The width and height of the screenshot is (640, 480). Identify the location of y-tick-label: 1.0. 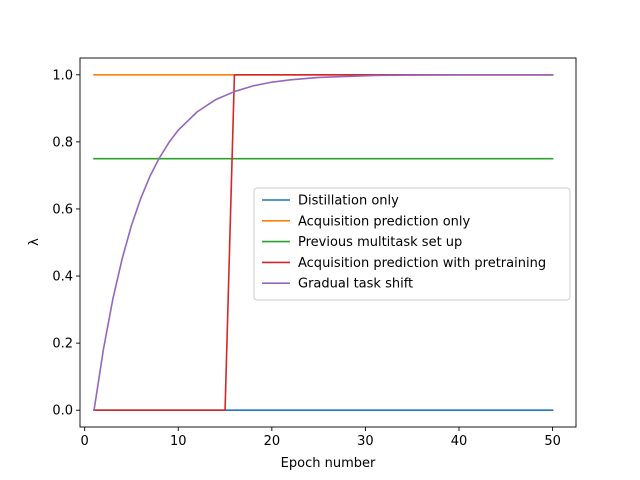
(62, 75).